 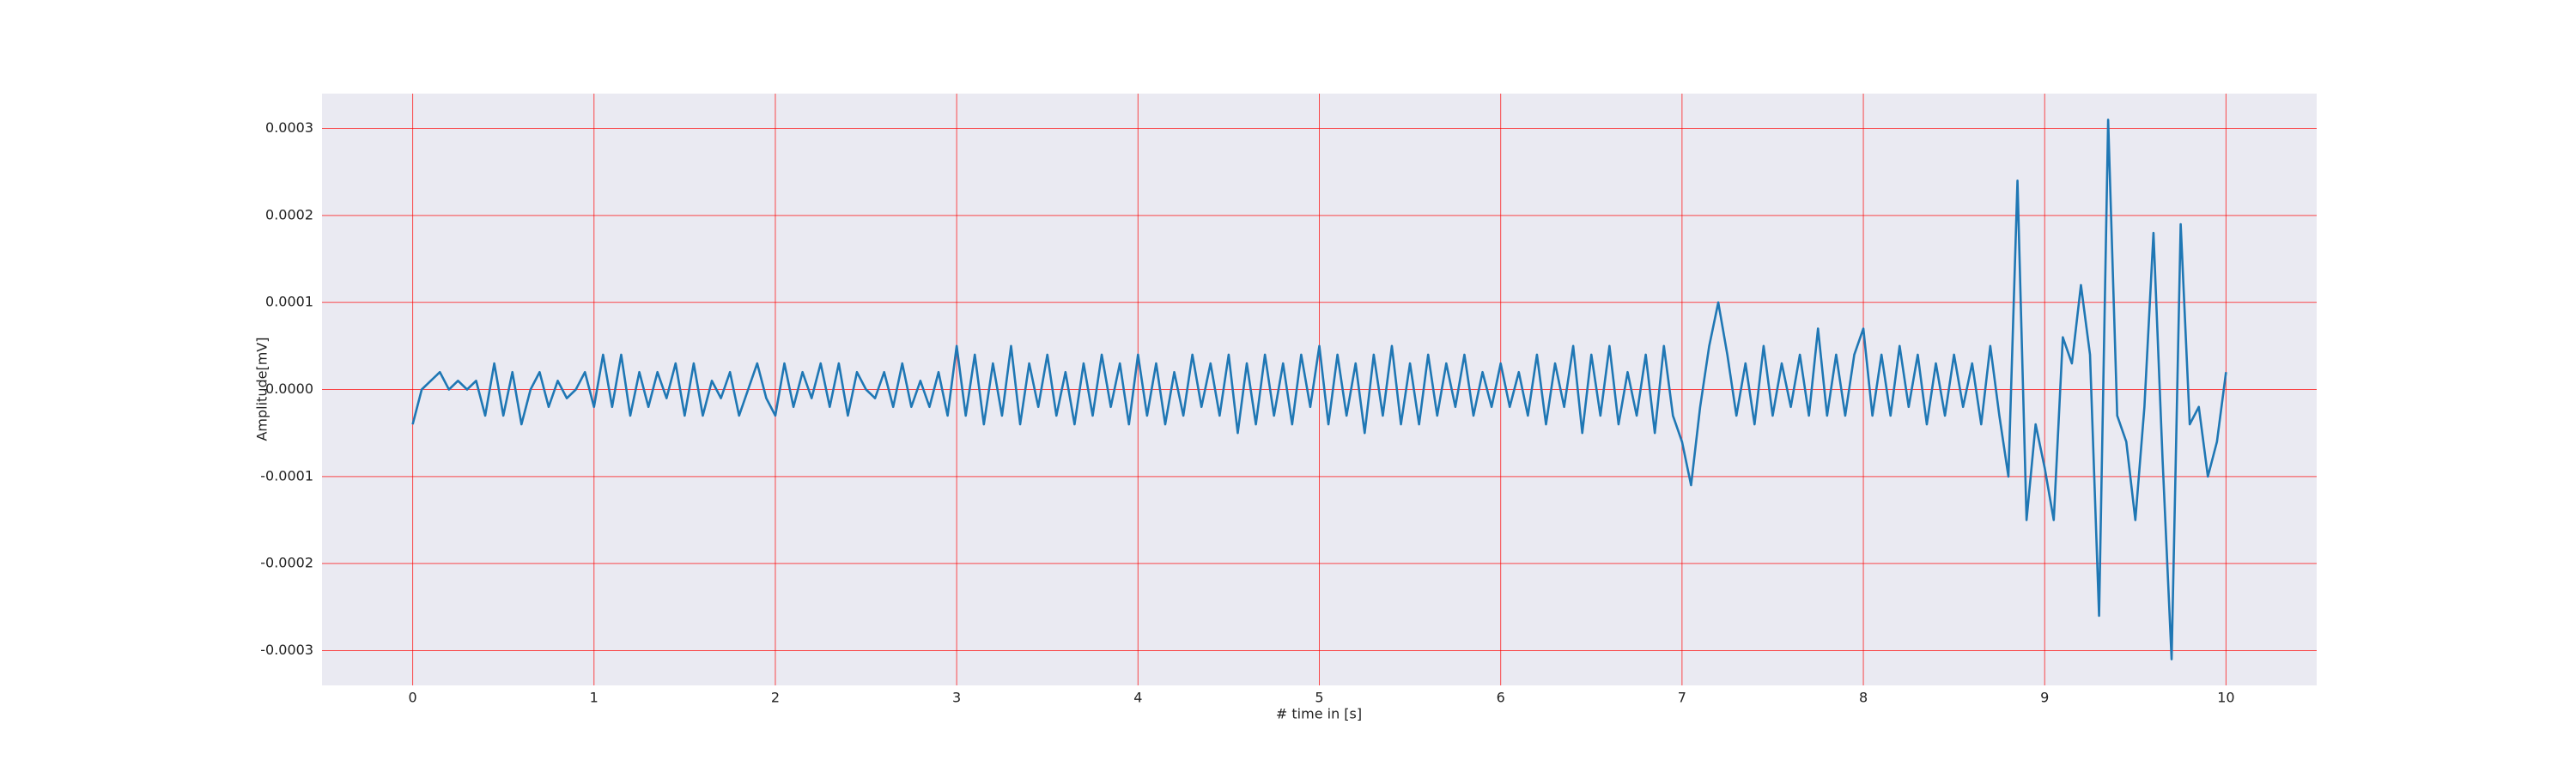 What do you see at coordinates (957, 698) in the screenshot?
I see `x-tick-label: 3` at bounding box center [957, 698].